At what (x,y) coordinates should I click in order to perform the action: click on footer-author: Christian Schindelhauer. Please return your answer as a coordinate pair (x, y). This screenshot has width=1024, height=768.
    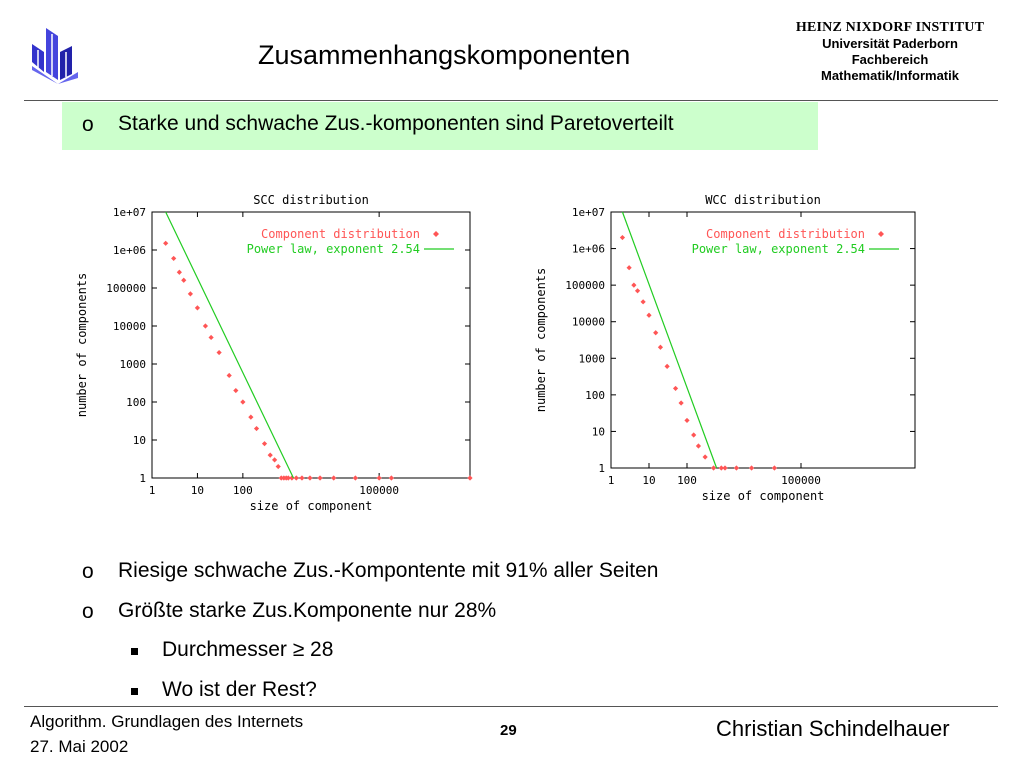
    Looking at the image, I should click on (833, 728).